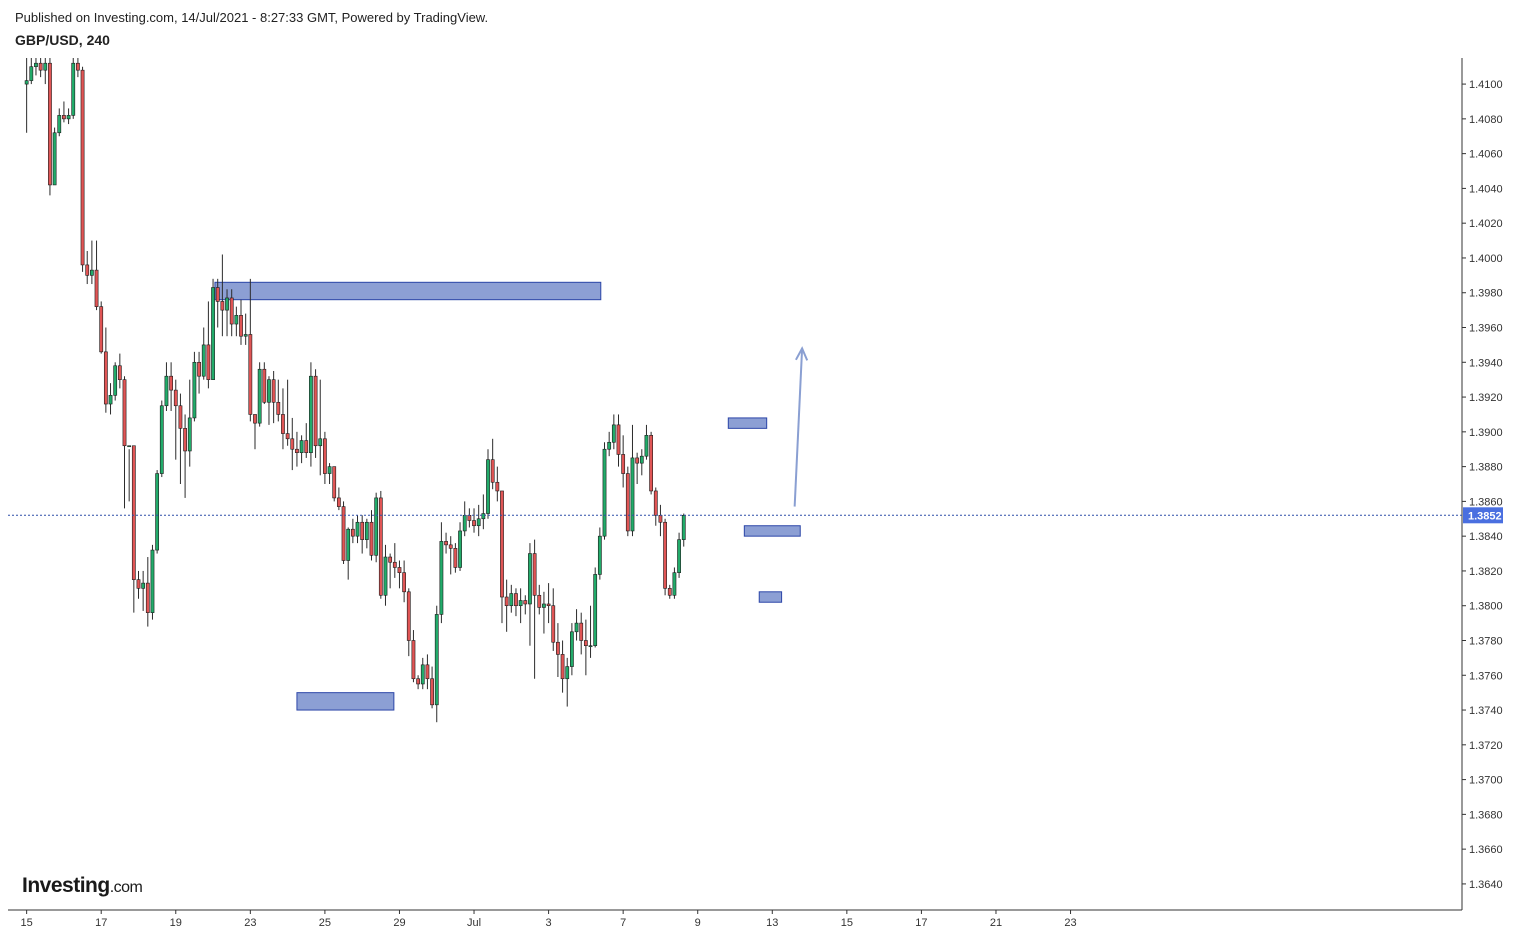 The height and width of the screenshot is (934, 1513). Describe the element at coordinates (1486, 537) in the screenshot. I see `price-tick-label: 1.3840` at that location.